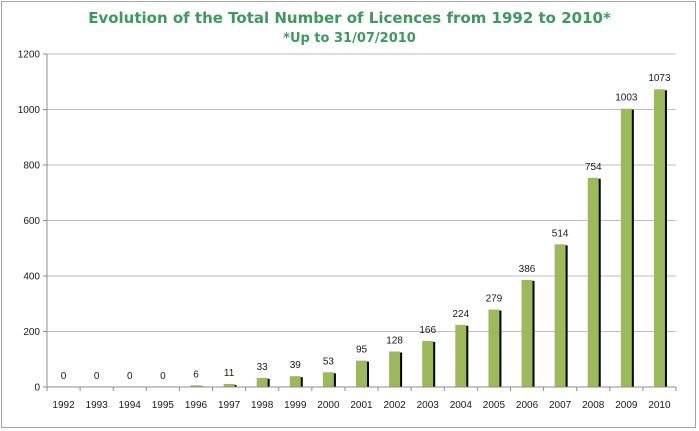 This screenshot has width=699, height=431. Describe the element at coordinates (328, 405) in the screenshot. I see `x-tick-label: 2000` at that location.